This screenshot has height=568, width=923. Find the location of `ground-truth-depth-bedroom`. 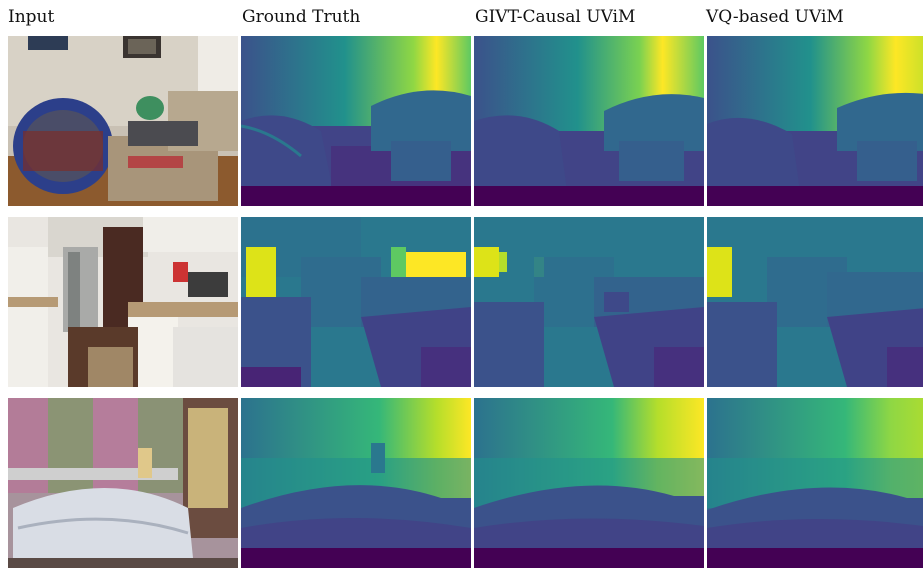

ground-truth-depth-bedroom is located at coordinates (356, 483).